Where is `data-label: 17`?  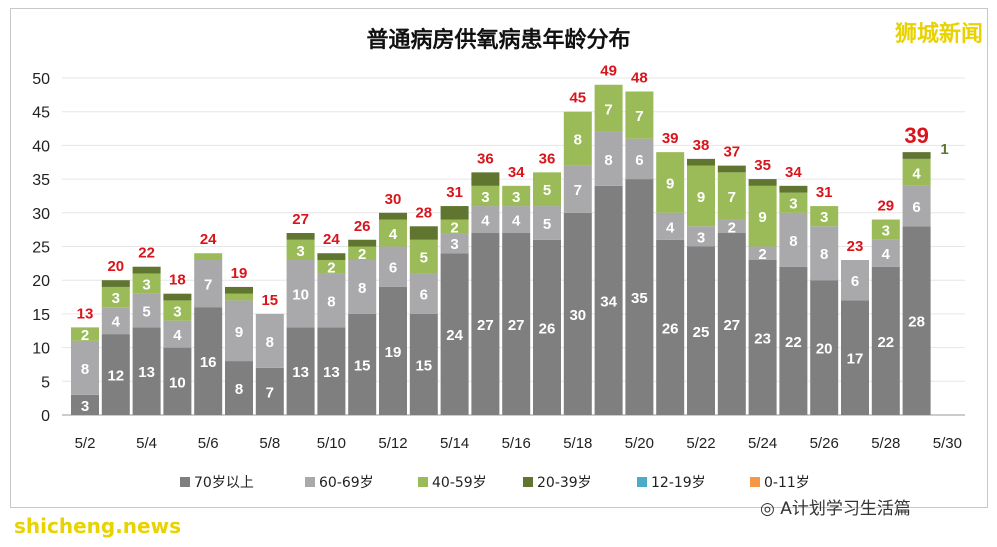 data-label: 17 is located at coordinates (855, 359).